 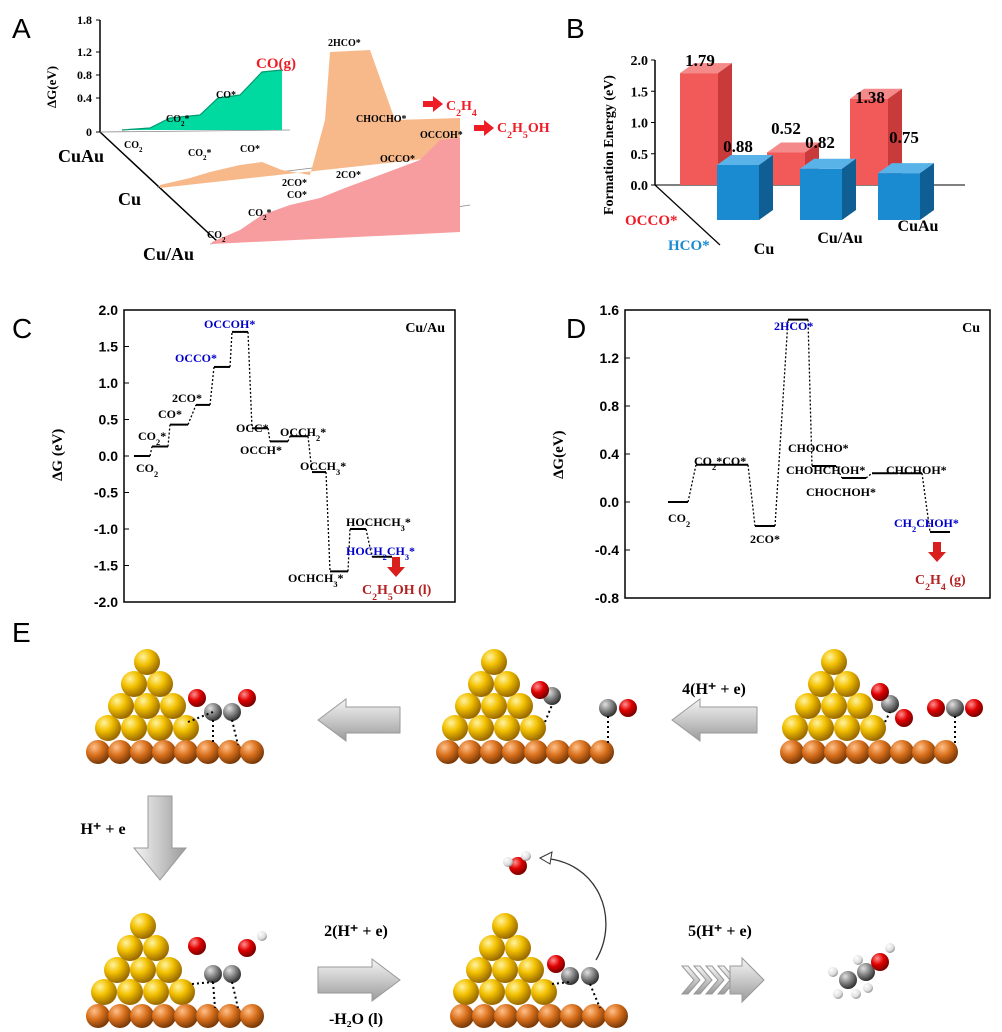 I want to click on b-bar-red-0-front, so click(x=699, y=129).